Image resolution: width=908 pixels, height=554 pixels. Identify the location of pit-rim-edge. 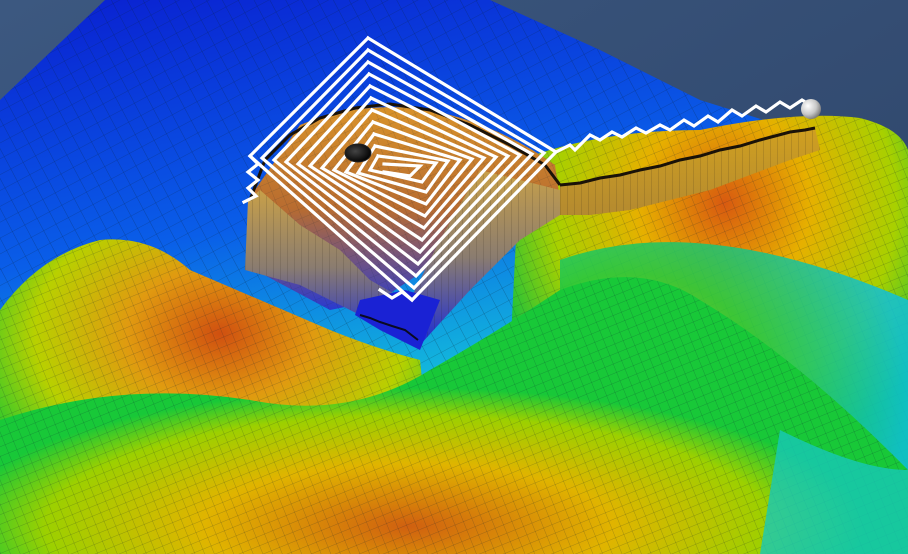
(405, 151).